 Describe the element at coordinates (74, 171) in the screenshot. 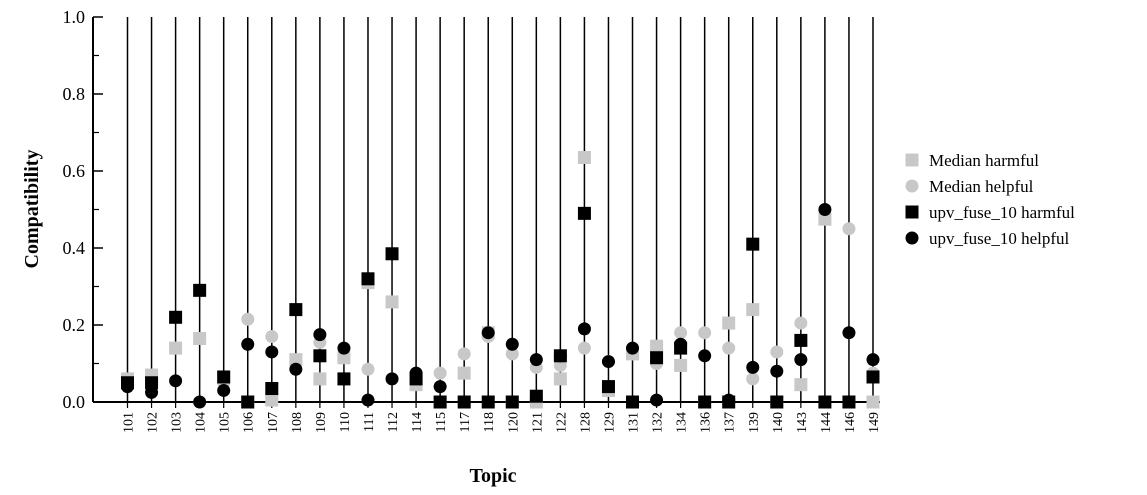

I see `y-tick-label: 0.6` at that location.